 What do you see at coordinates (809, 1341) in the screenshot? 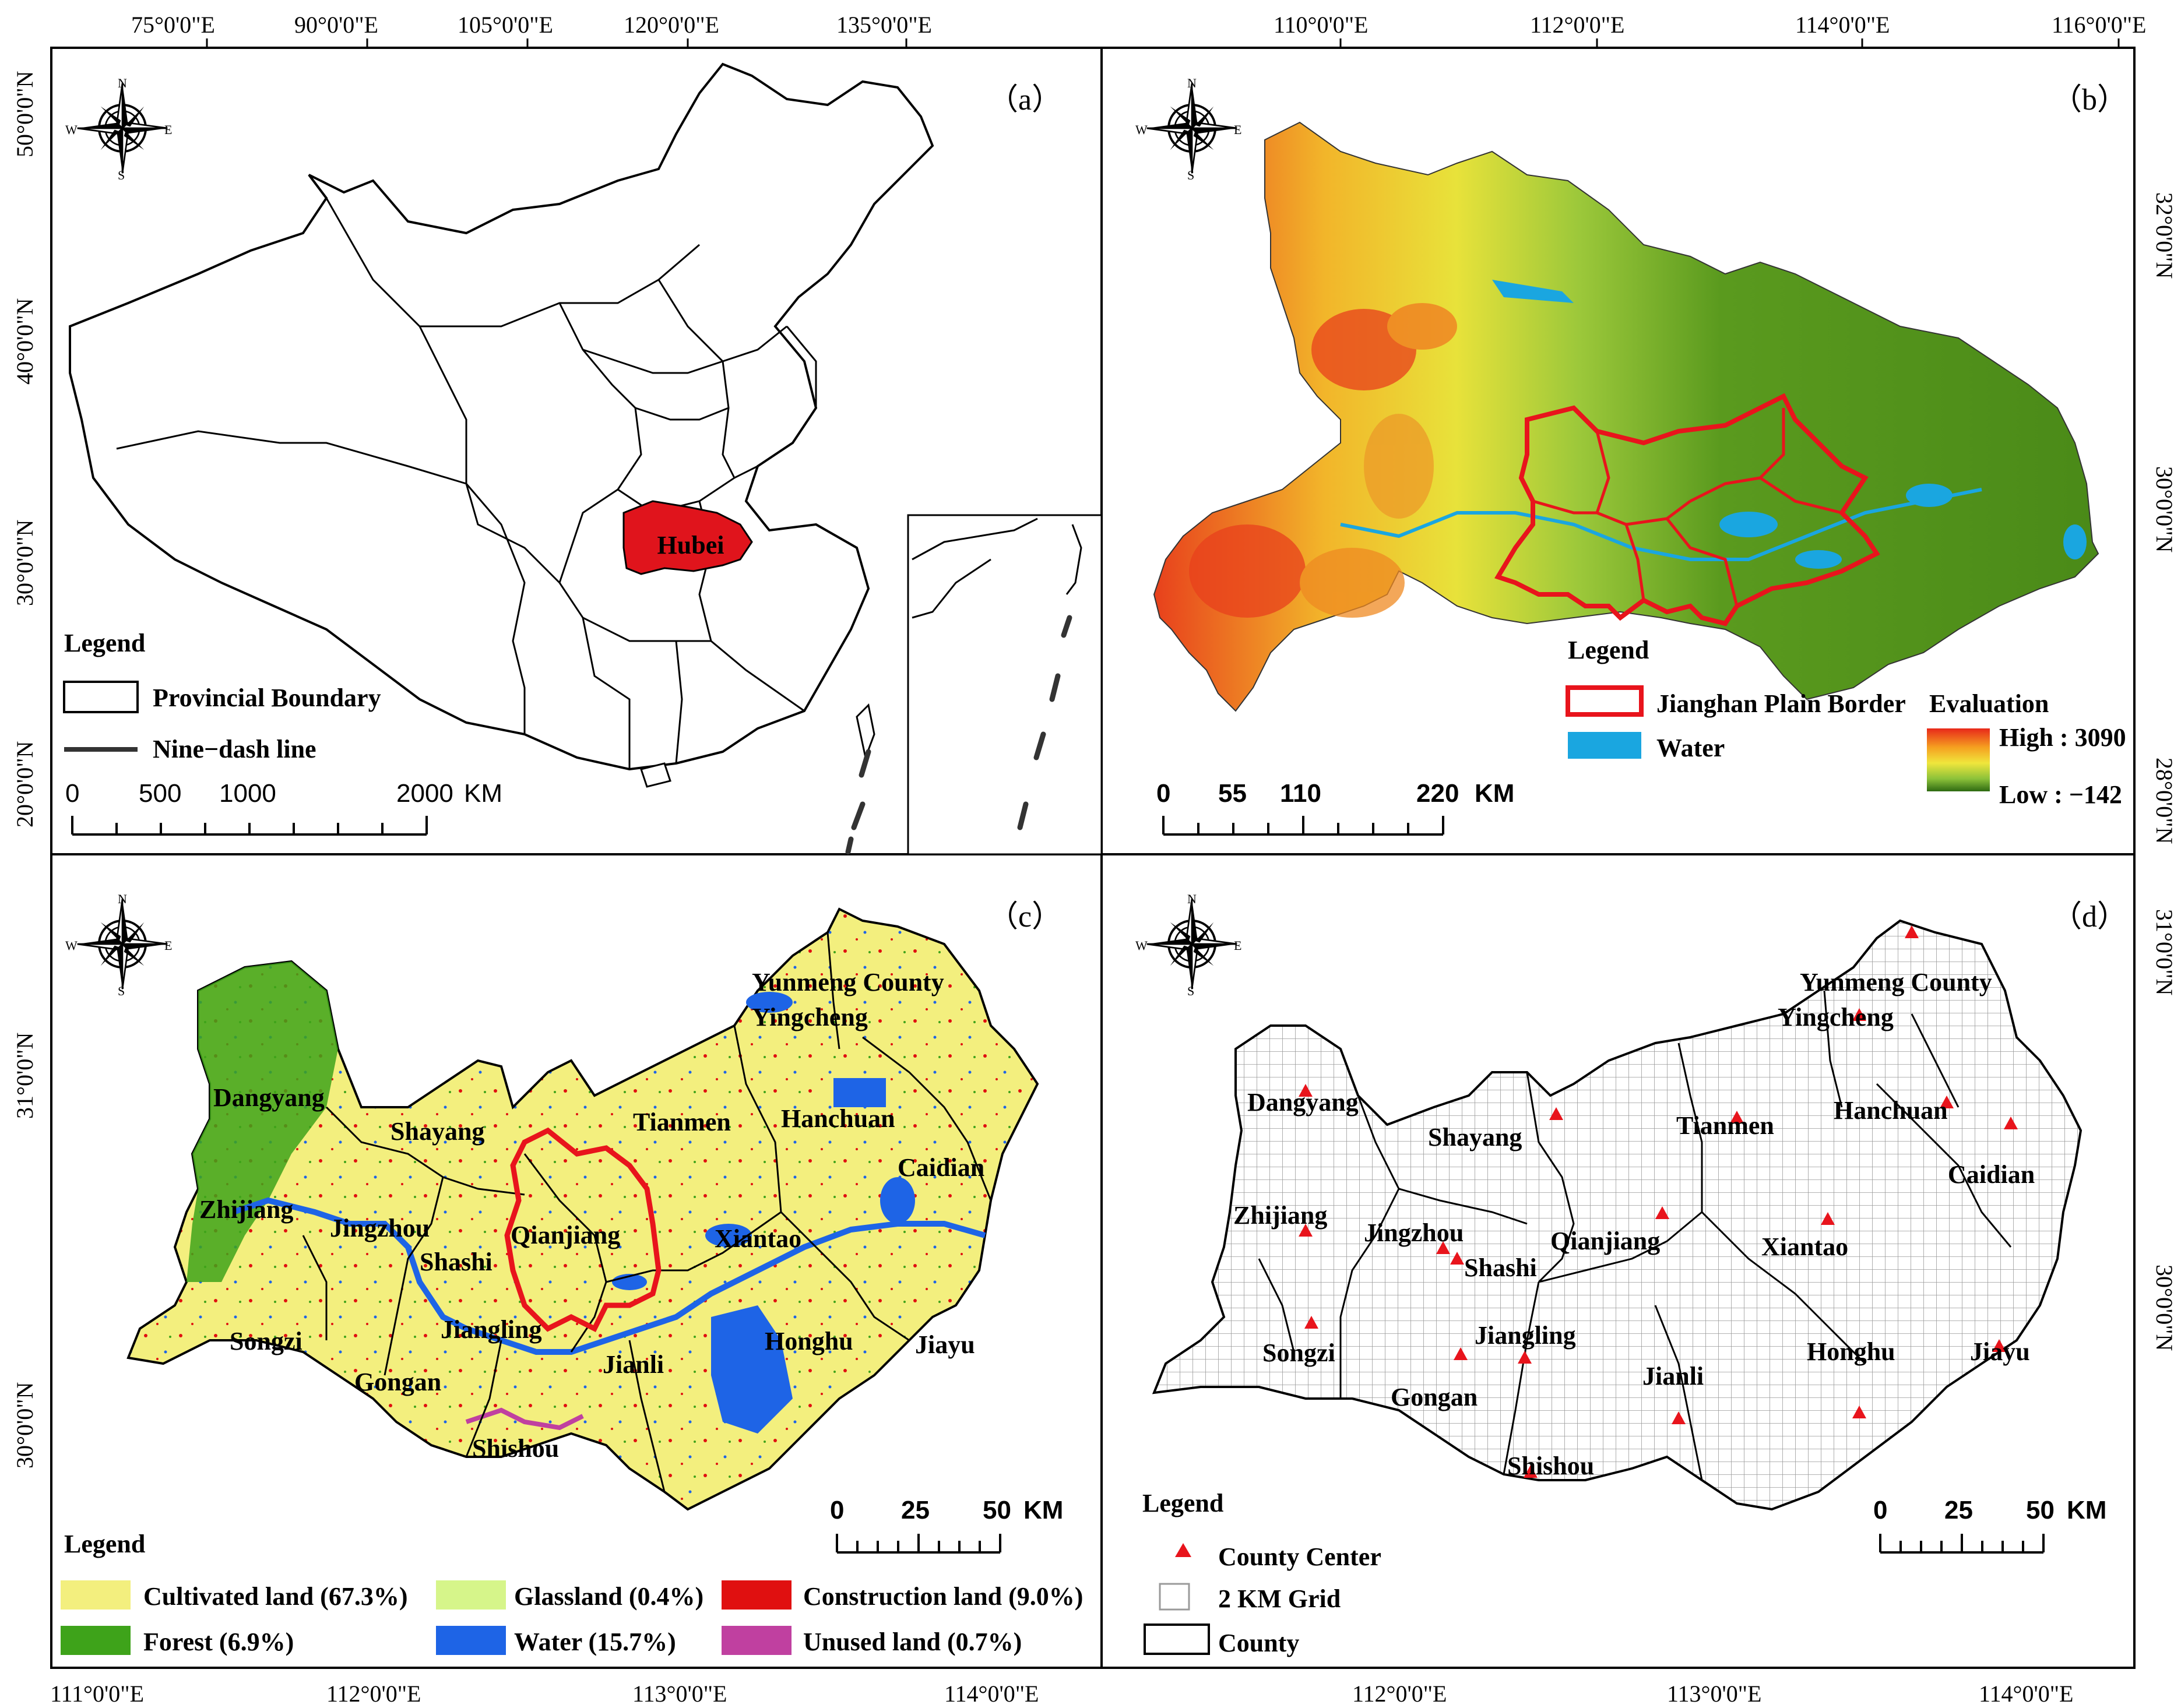
I see `svg-text: Honghu` at bounding box center [809, 1341].